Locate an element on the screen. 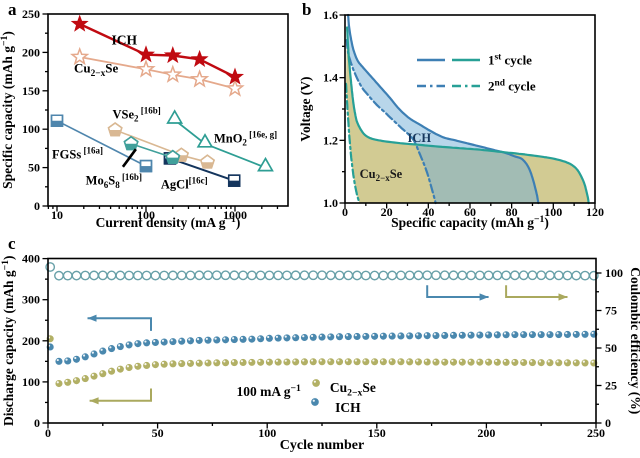 Image resolution: width=640 pixels, height=458 pixels. series-MnO2 is located at coordinates (220, 140).